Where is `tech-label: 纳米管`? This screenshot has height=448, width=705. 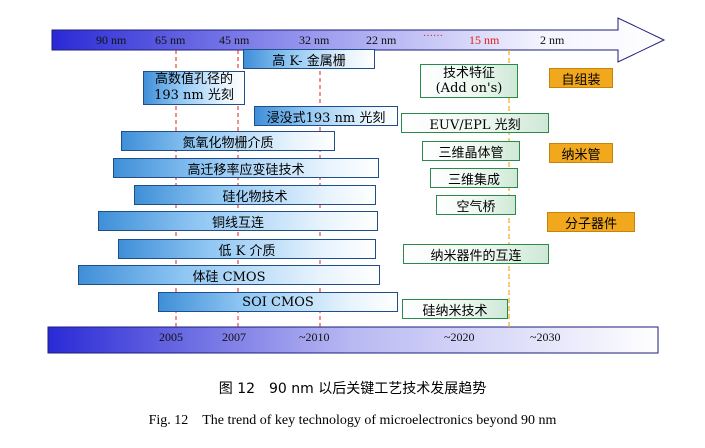
tech-label: 纳米管 is located at coordinates (581, 155).